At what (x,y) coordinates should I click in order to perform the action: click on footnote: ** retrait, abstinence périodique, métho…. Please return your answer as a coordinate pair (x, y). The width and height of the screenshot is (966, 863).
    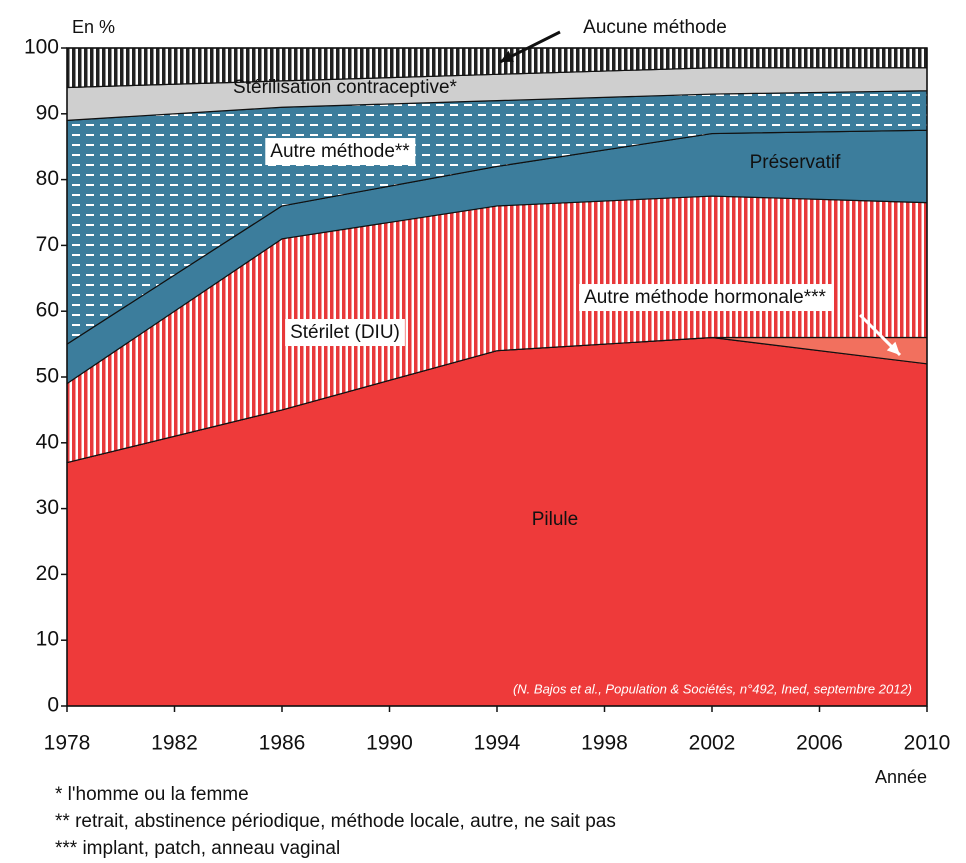
    Looking at the image, I should click on (335, 821).